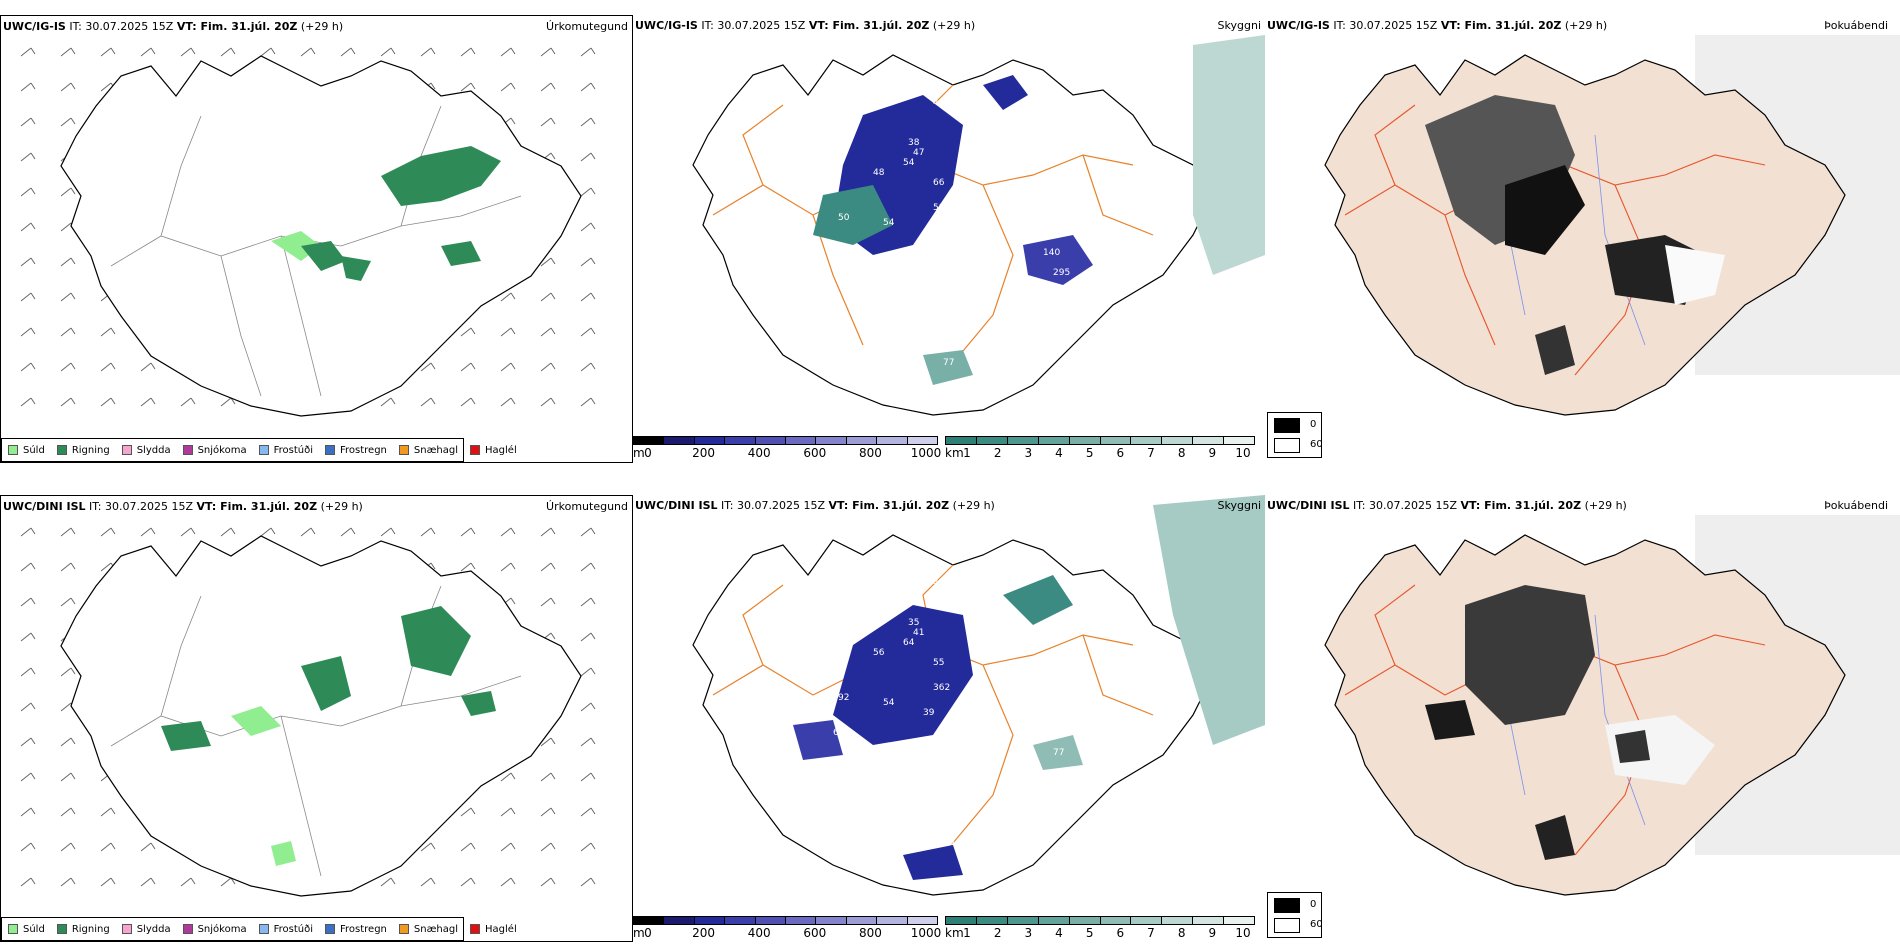  Describe the element at coordinates (909, 643) in the screenshot. I see `ceiling-label: 64` at that location.